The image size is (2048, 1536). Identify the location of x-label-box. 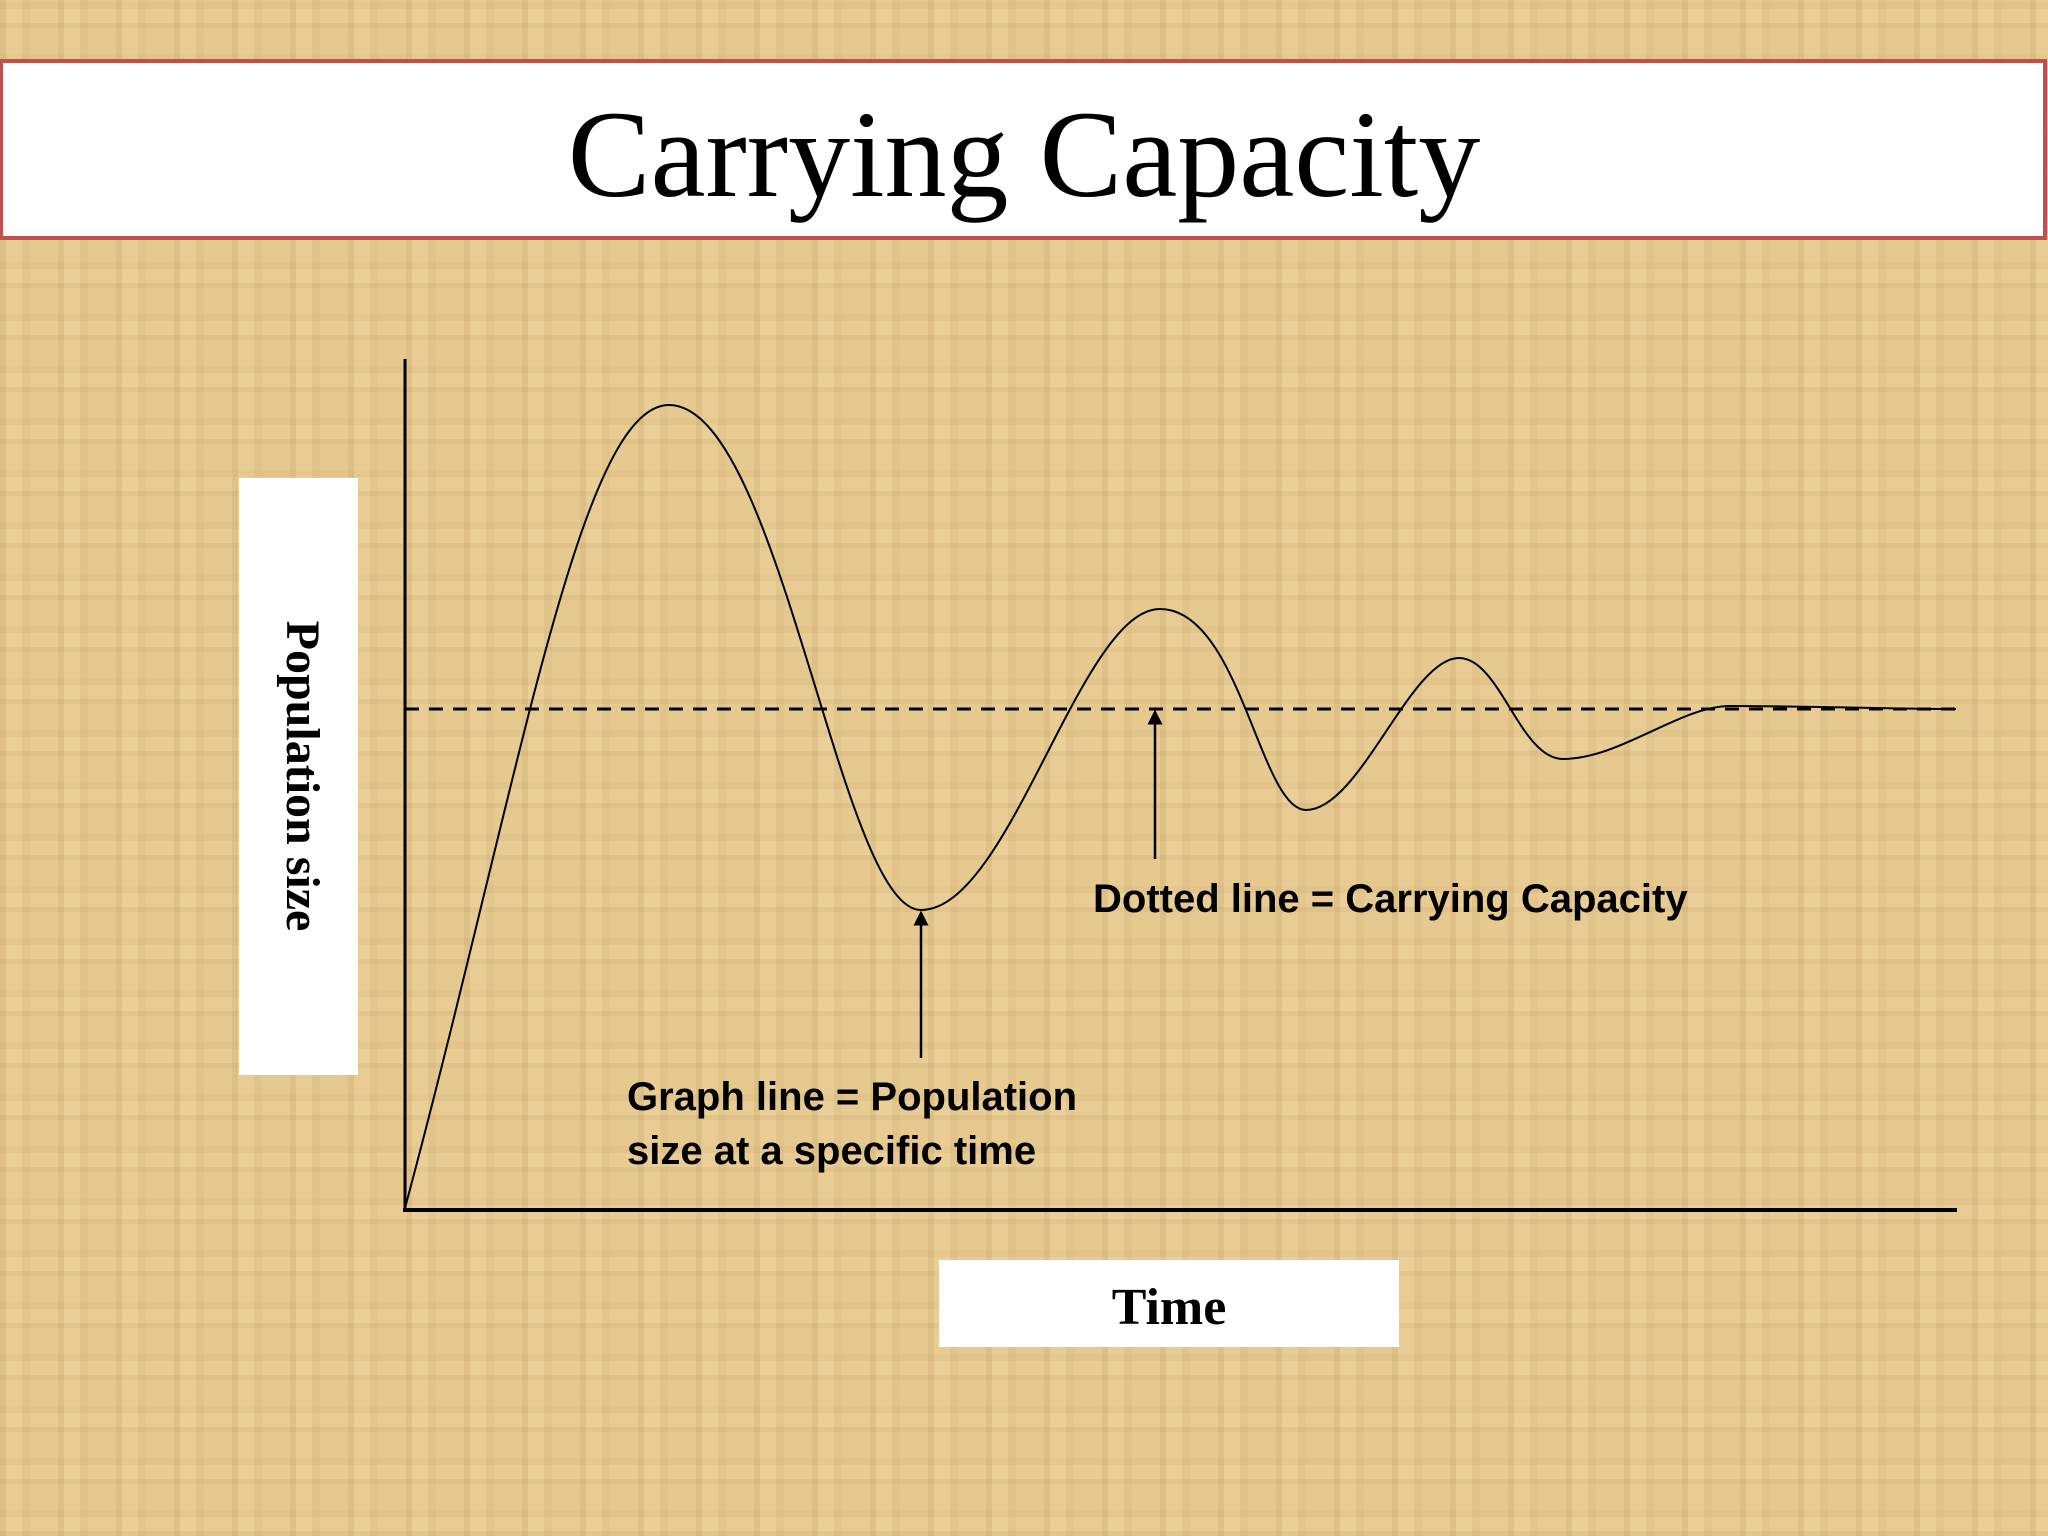
(1169, 1303).